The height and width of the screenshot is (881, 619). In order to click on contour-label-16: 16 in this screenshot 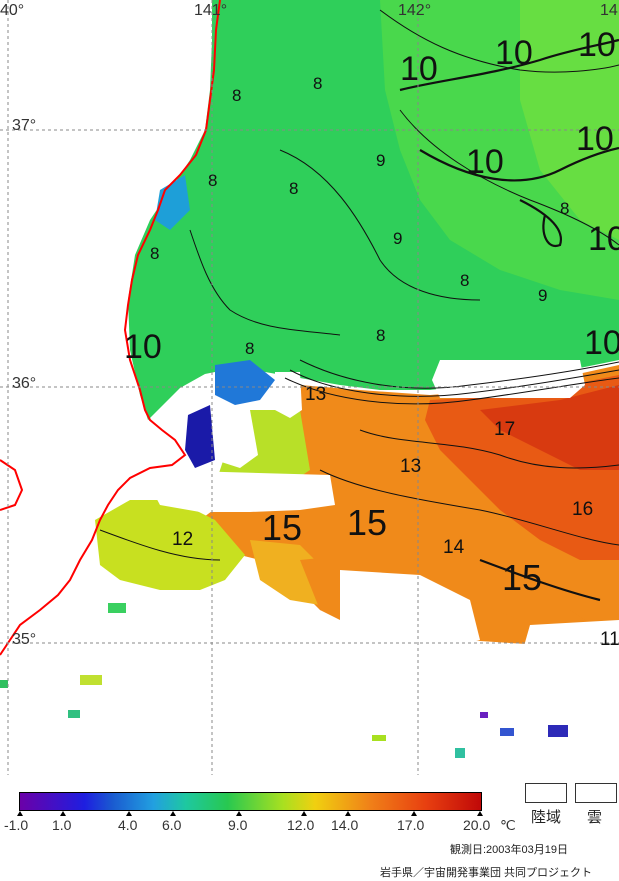, I will do `click(583, 509)`.